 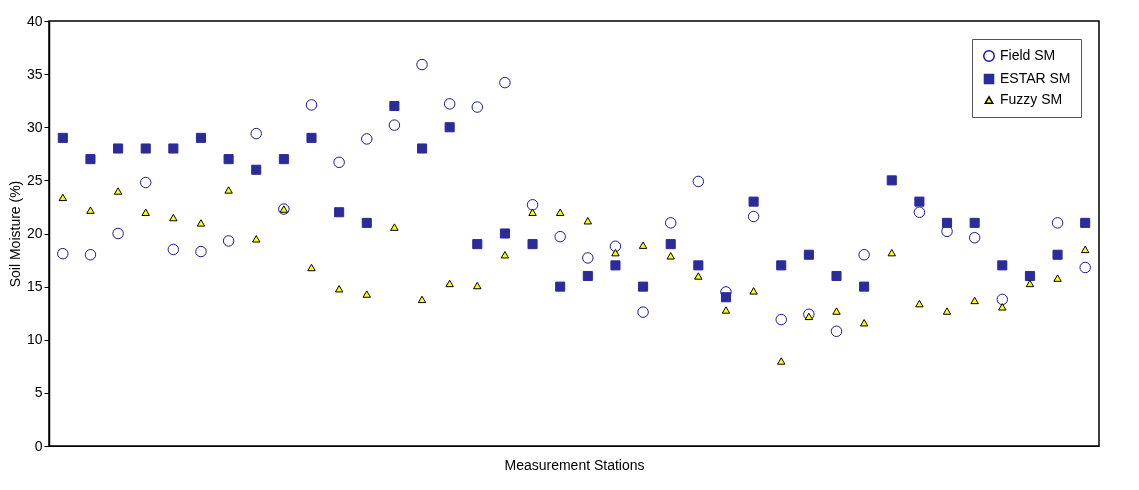 I want to click on y-axis-title: Soil Moisture (%), so click(x=14, y=234).